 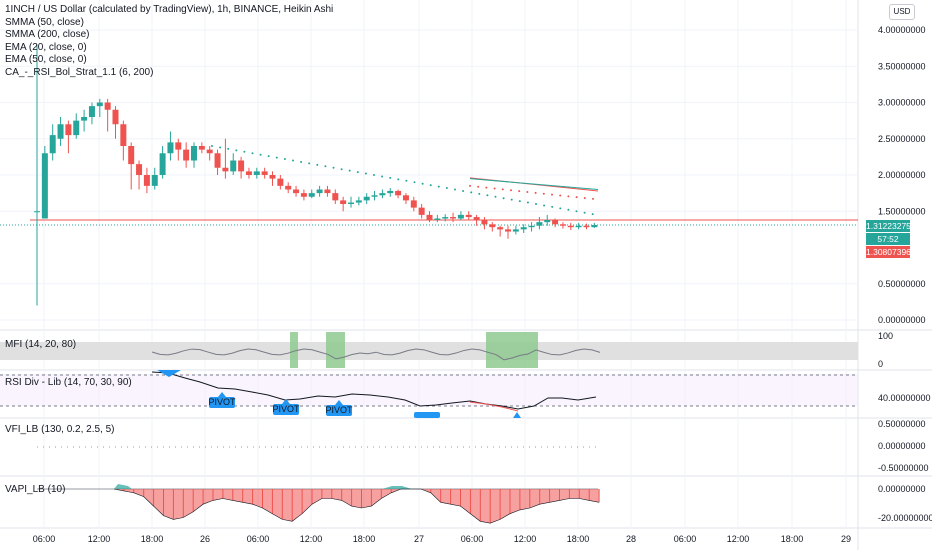 I want to click on time-axis-label: 27, so click(x=419, y=539).